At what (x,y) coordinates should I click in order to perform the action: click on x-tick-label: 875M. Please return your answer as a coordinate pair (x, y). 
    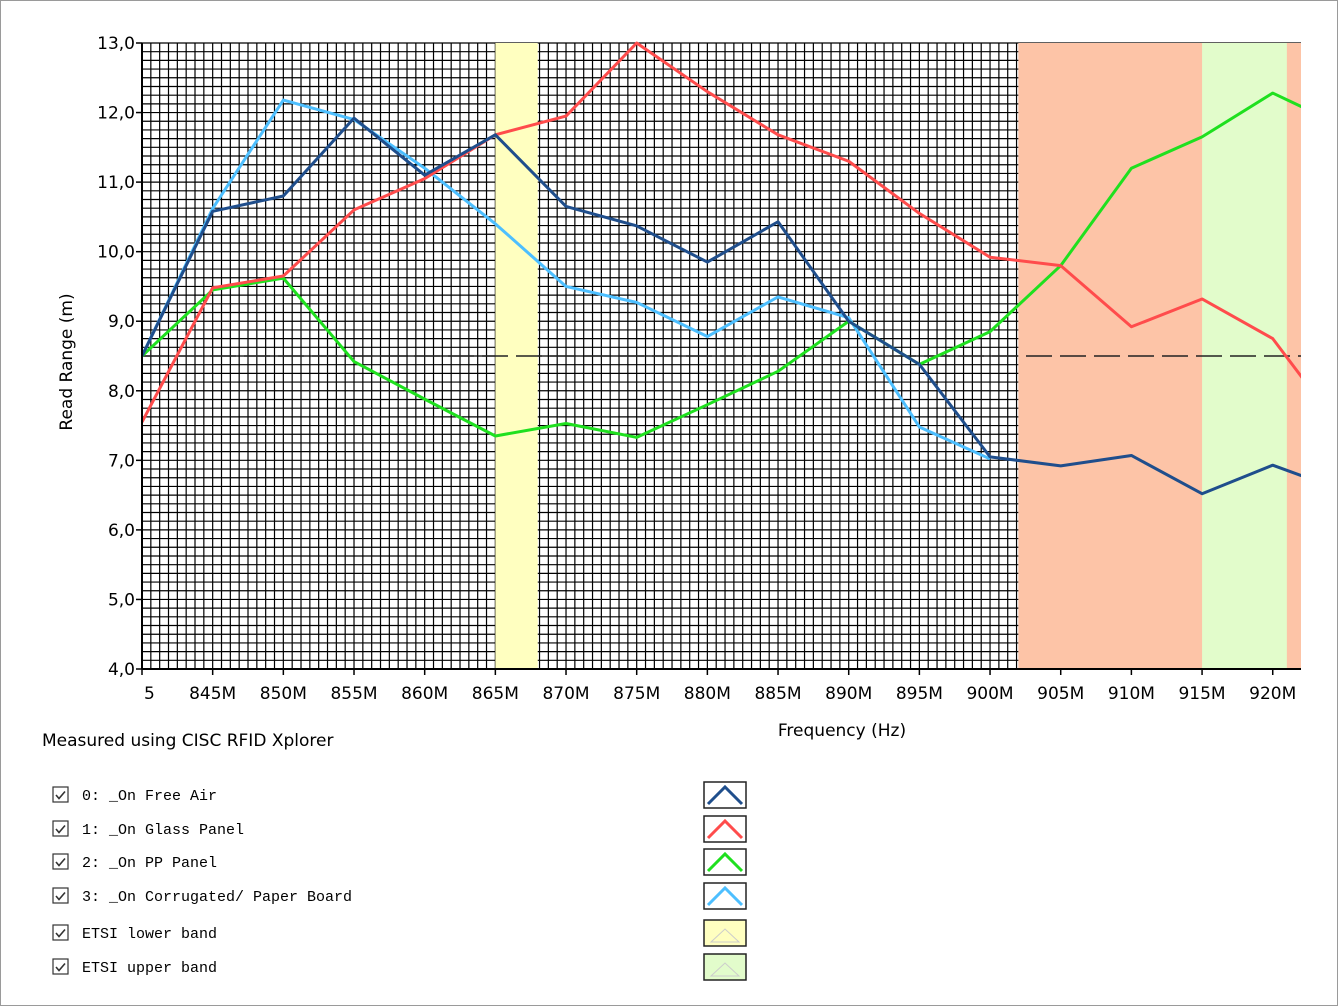
    Looking at the image, I should click on (636, 694).